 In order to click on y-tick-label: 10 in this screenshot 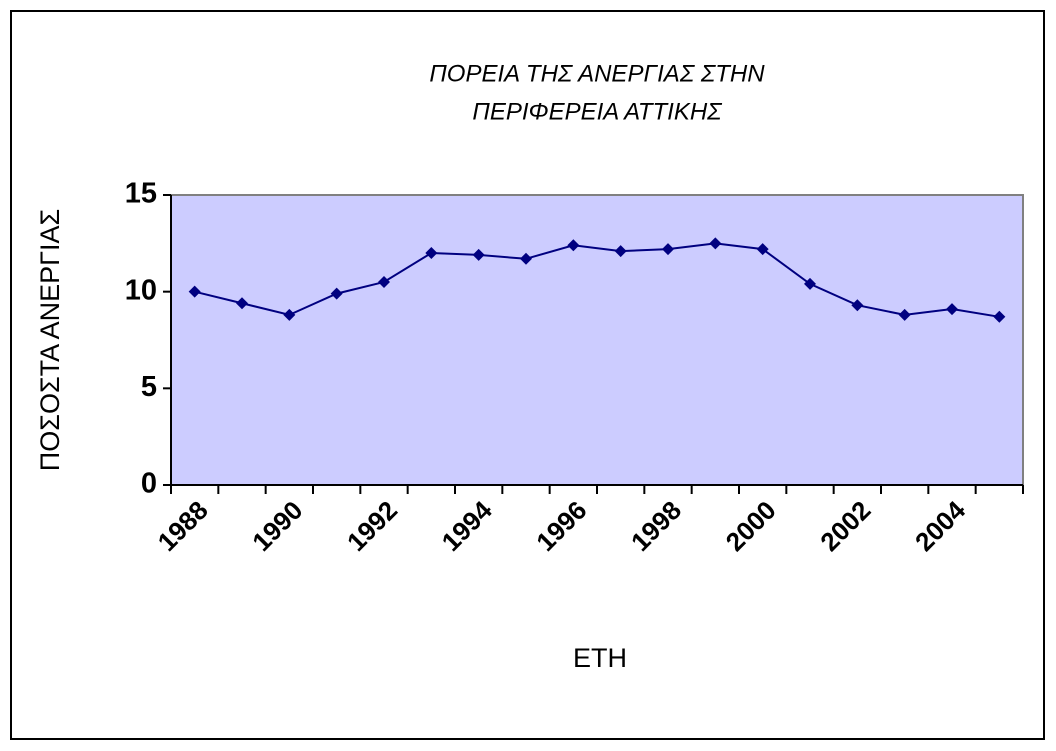, I will do `click(141, 290)`.